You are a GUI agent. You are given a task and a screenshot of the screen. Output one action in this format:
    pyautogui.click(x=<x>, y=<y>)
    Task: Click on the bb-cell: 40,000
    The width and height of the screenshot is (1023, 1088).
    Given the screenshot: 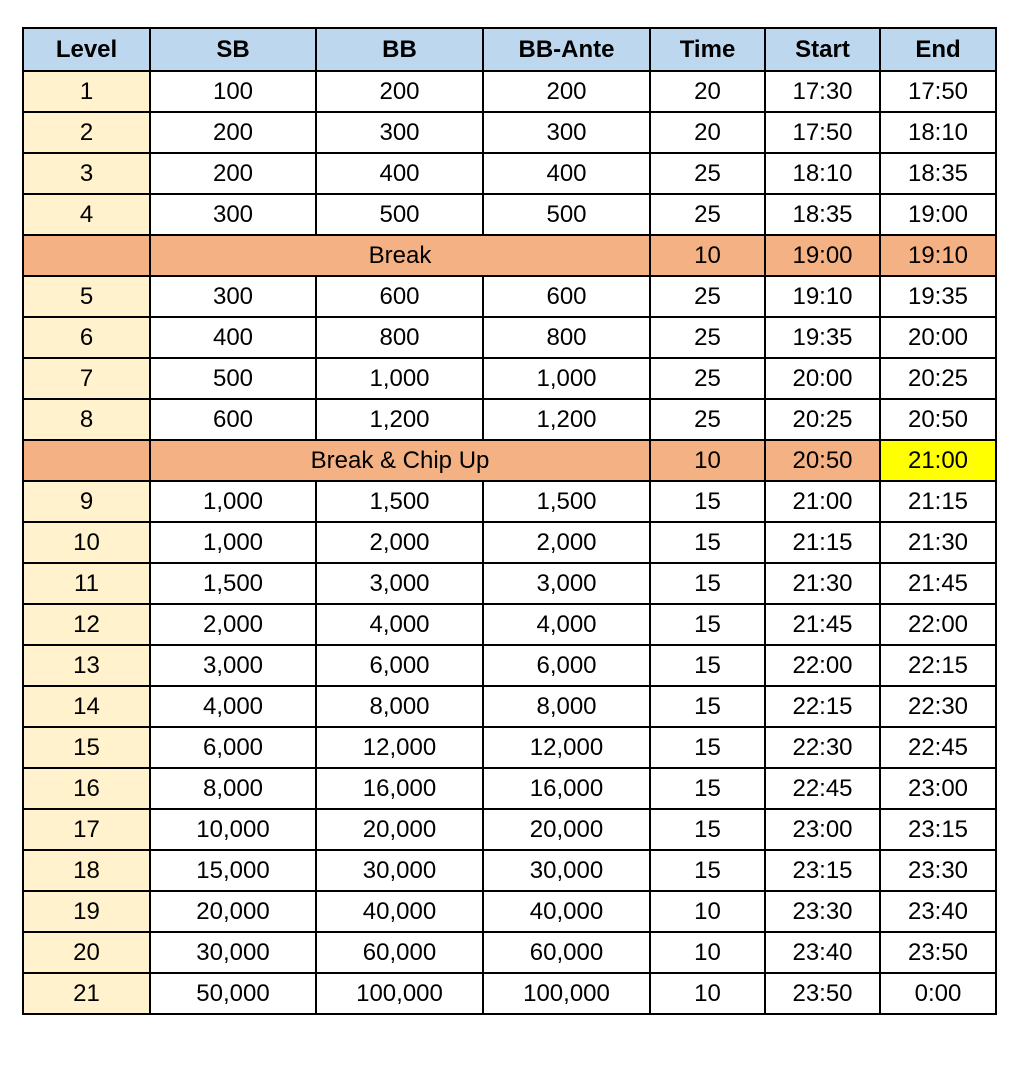 What is the action you would take?
    pyautogui.click(x=399, y=911)
    